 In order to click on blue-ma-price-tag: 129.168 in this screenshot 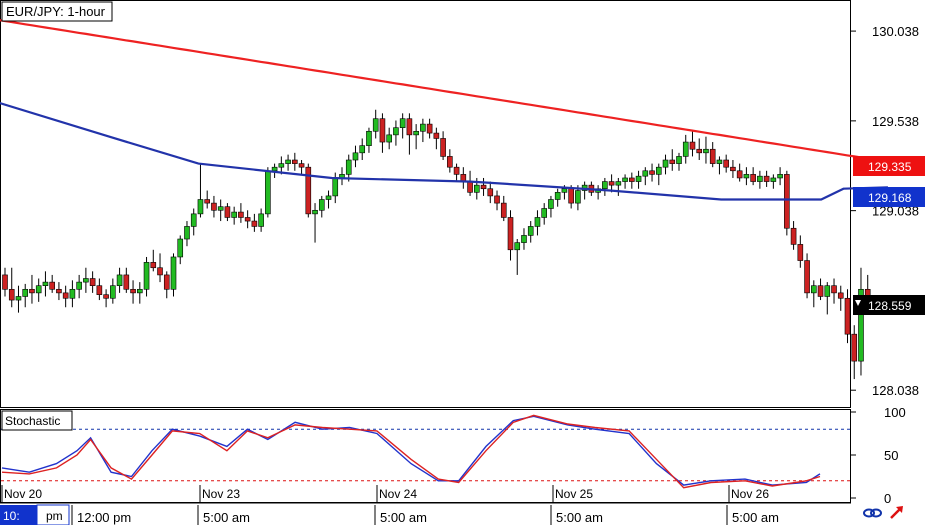, I will do `click(889, 197)`.